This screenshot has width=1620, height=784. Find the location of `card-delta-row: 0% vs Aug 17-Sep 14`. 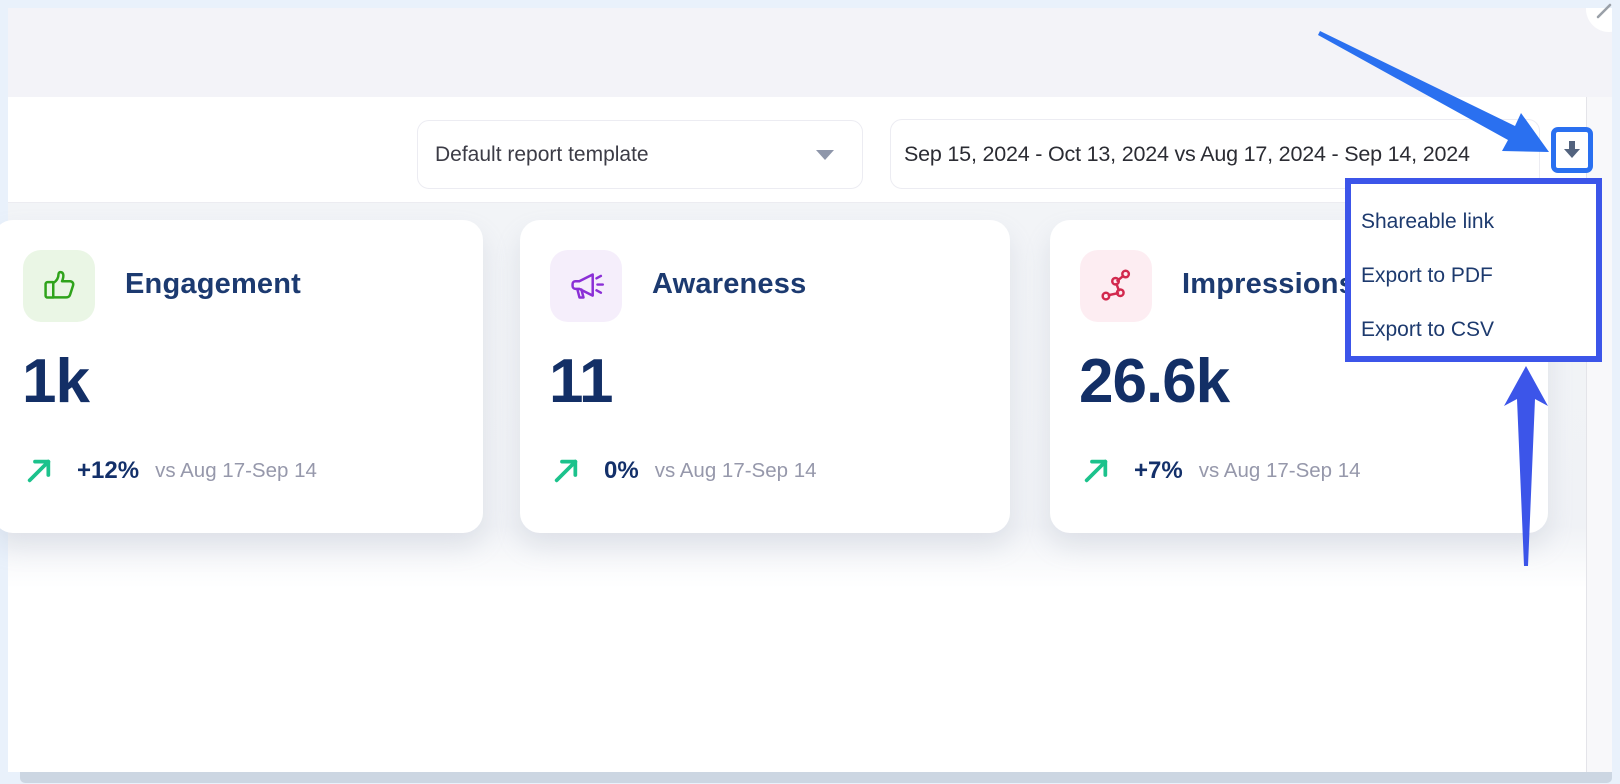

card-delta-row: 0% vs Aug 17-Sep 14 is located at coordinates (683, 471).